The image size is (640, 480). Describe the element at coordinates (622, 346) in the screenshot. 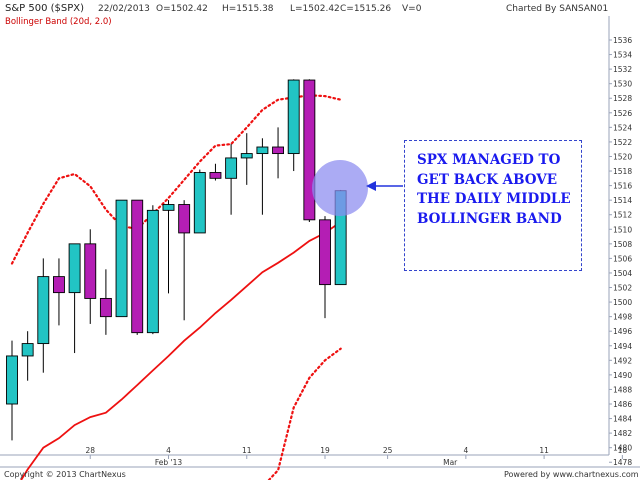

I see `y-tick-label: 1494` at that location.